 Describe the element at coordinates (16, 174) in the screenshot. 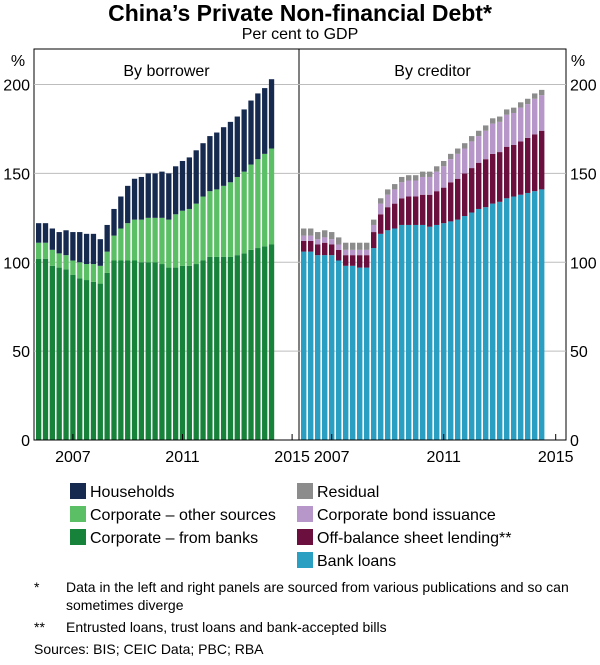

I see `y-tick-label-left: 150` at that location.